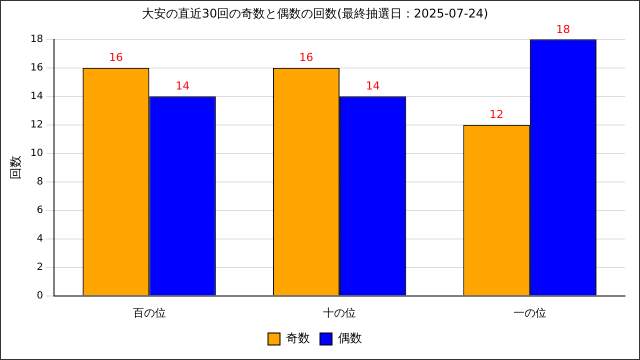 This screenshot has height=360, width=640. Describe the element at coordinates (37, 153) in the screenshot. I see `y-tick-label: 10` at that location.